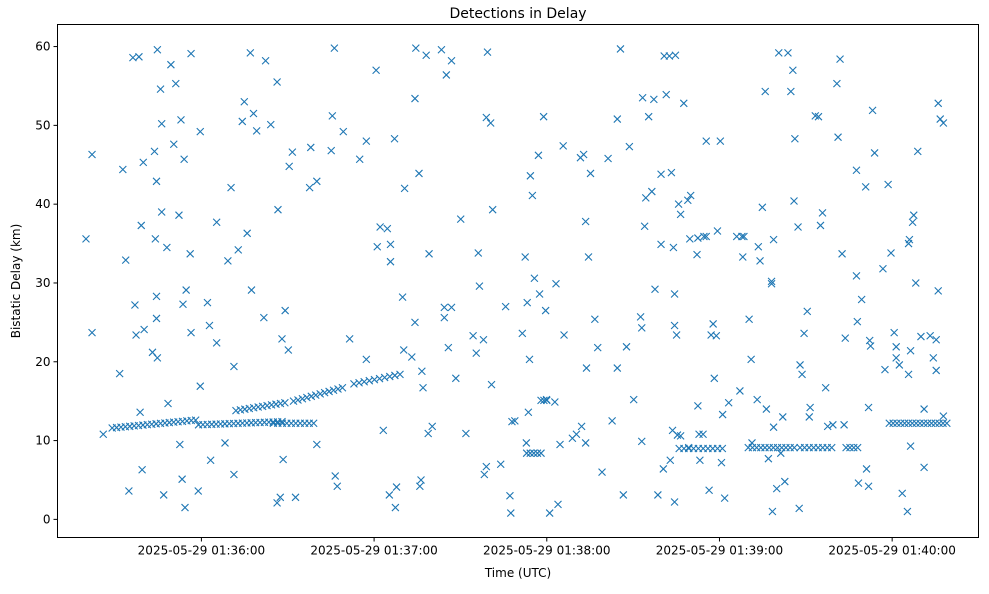 This screenshot has width=989, height=594. I want to click on chart-title: Detections in Delay, so click(517, 14).